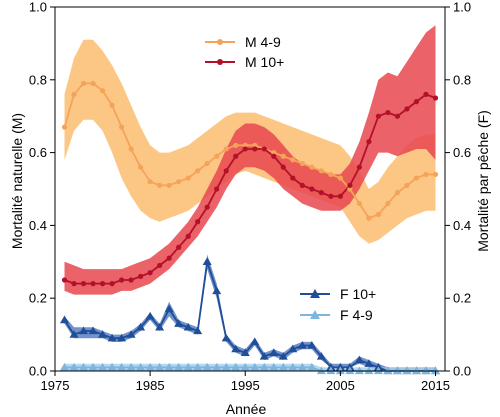 The width and height of the screenshot is (500, 417). What do you see at coordinates (245, 385) in the screenshot?
I see `x-tick-label: 1995` at bounding box center [245, 385].